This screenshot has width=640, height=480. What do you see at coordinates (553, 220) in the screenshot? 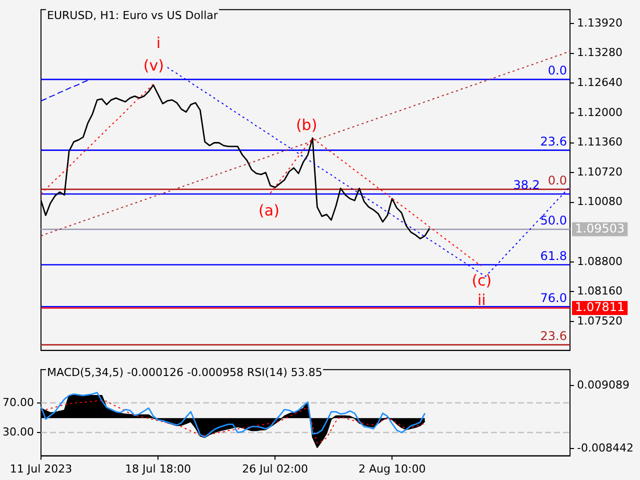
I see `annotation: 50.0` at bounding box center [553, 220].